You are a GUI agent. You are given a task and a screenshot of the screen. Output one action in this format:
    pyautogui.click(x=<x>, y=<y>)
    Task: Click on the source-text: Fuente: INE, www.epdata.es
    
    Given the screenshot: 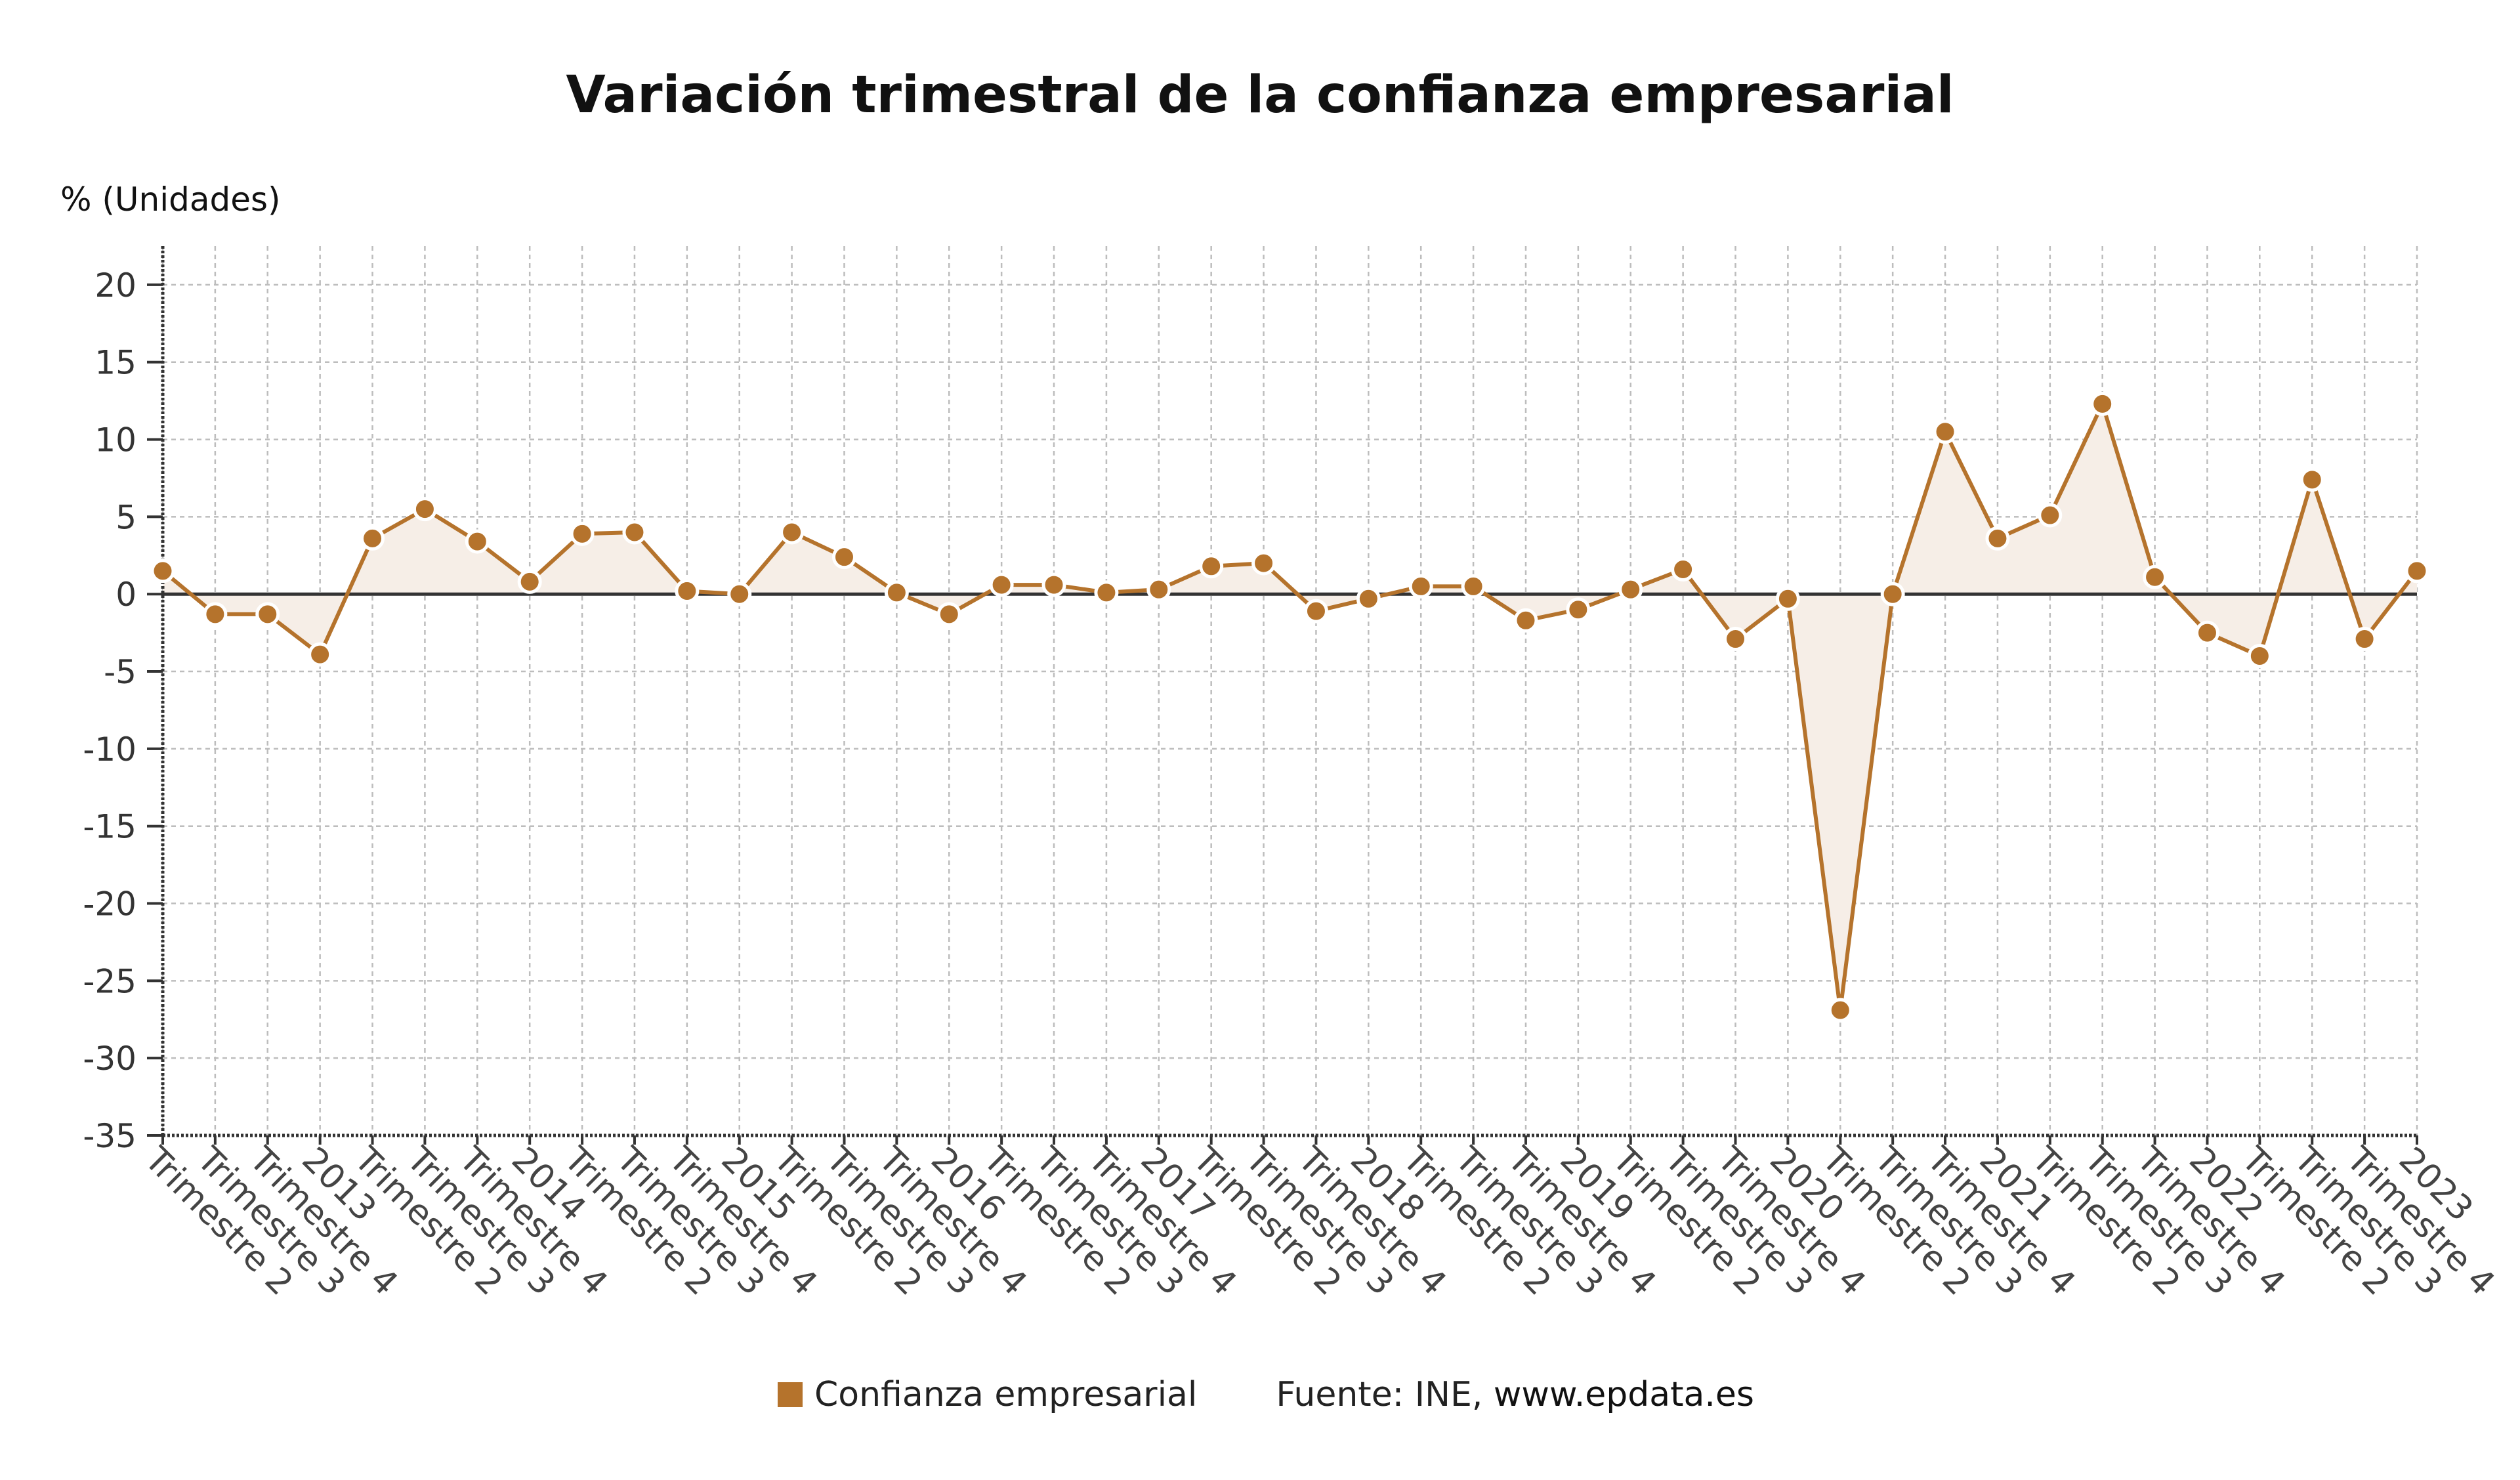 What is the action you would take?
    pyautogui.click(x=1515, y=1394)
    